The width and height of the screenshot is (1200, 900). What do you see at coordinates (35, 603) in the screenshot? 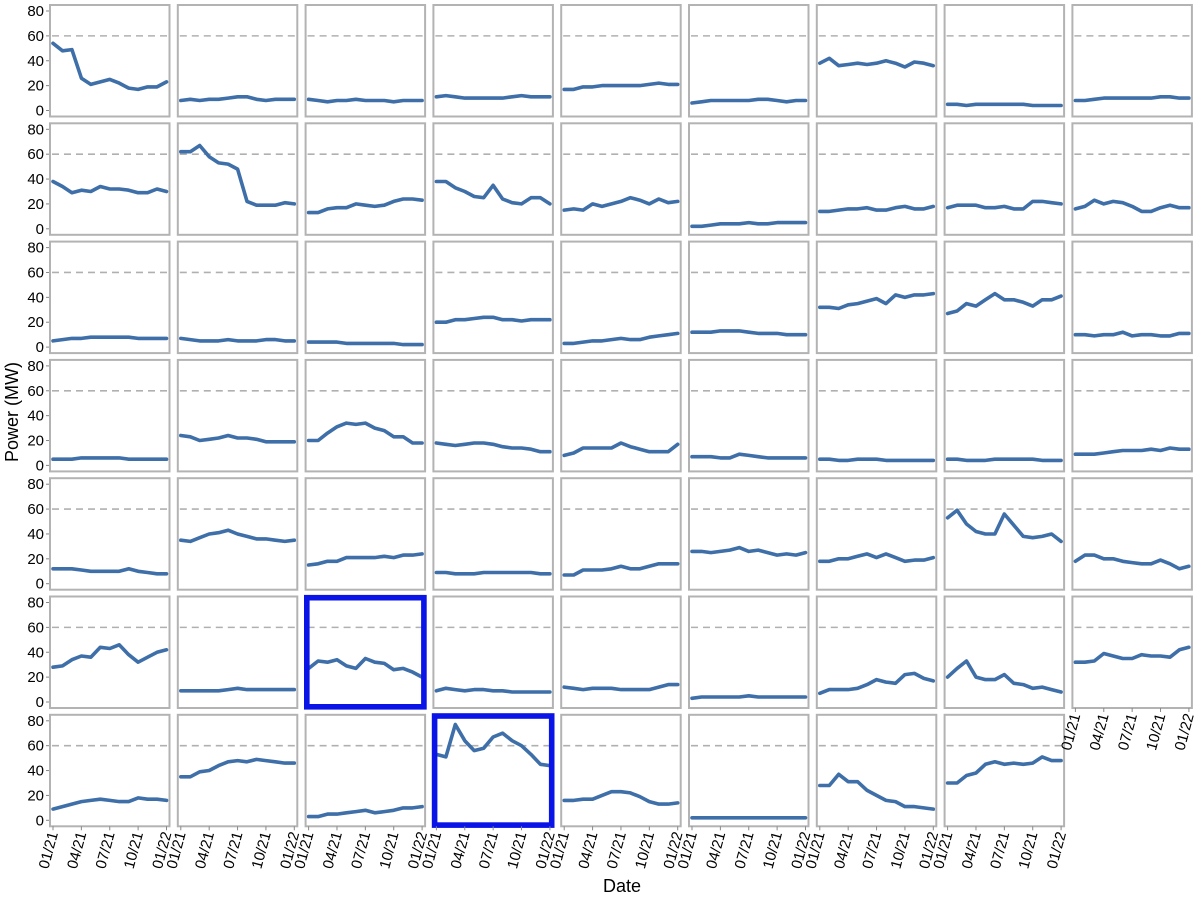
I see `y-tick-label: 80` at bounding box center [35, 603].